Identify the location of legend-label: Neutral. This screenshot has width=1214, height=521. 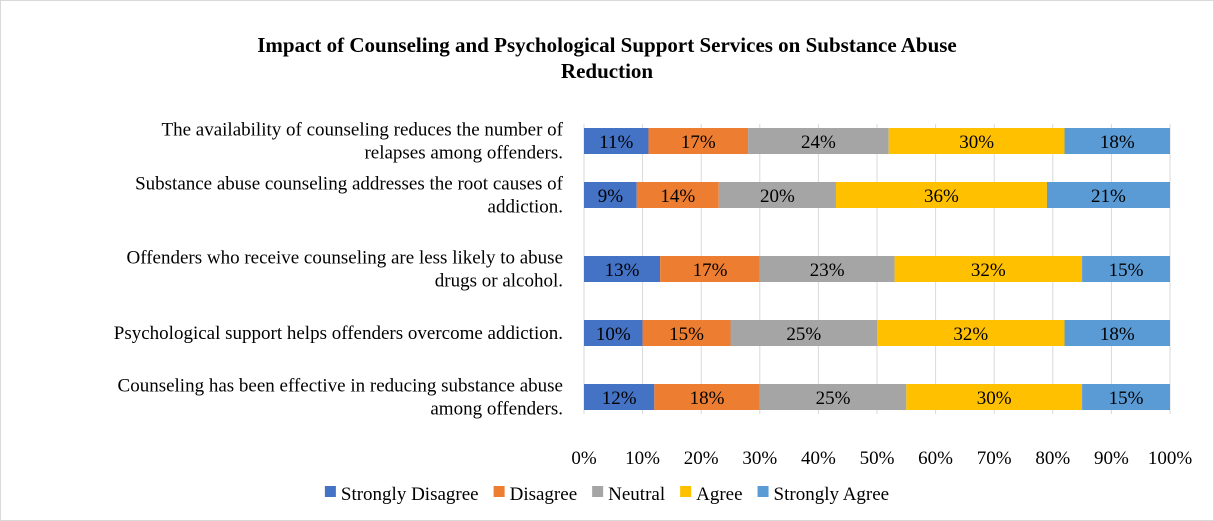
(636, 494).